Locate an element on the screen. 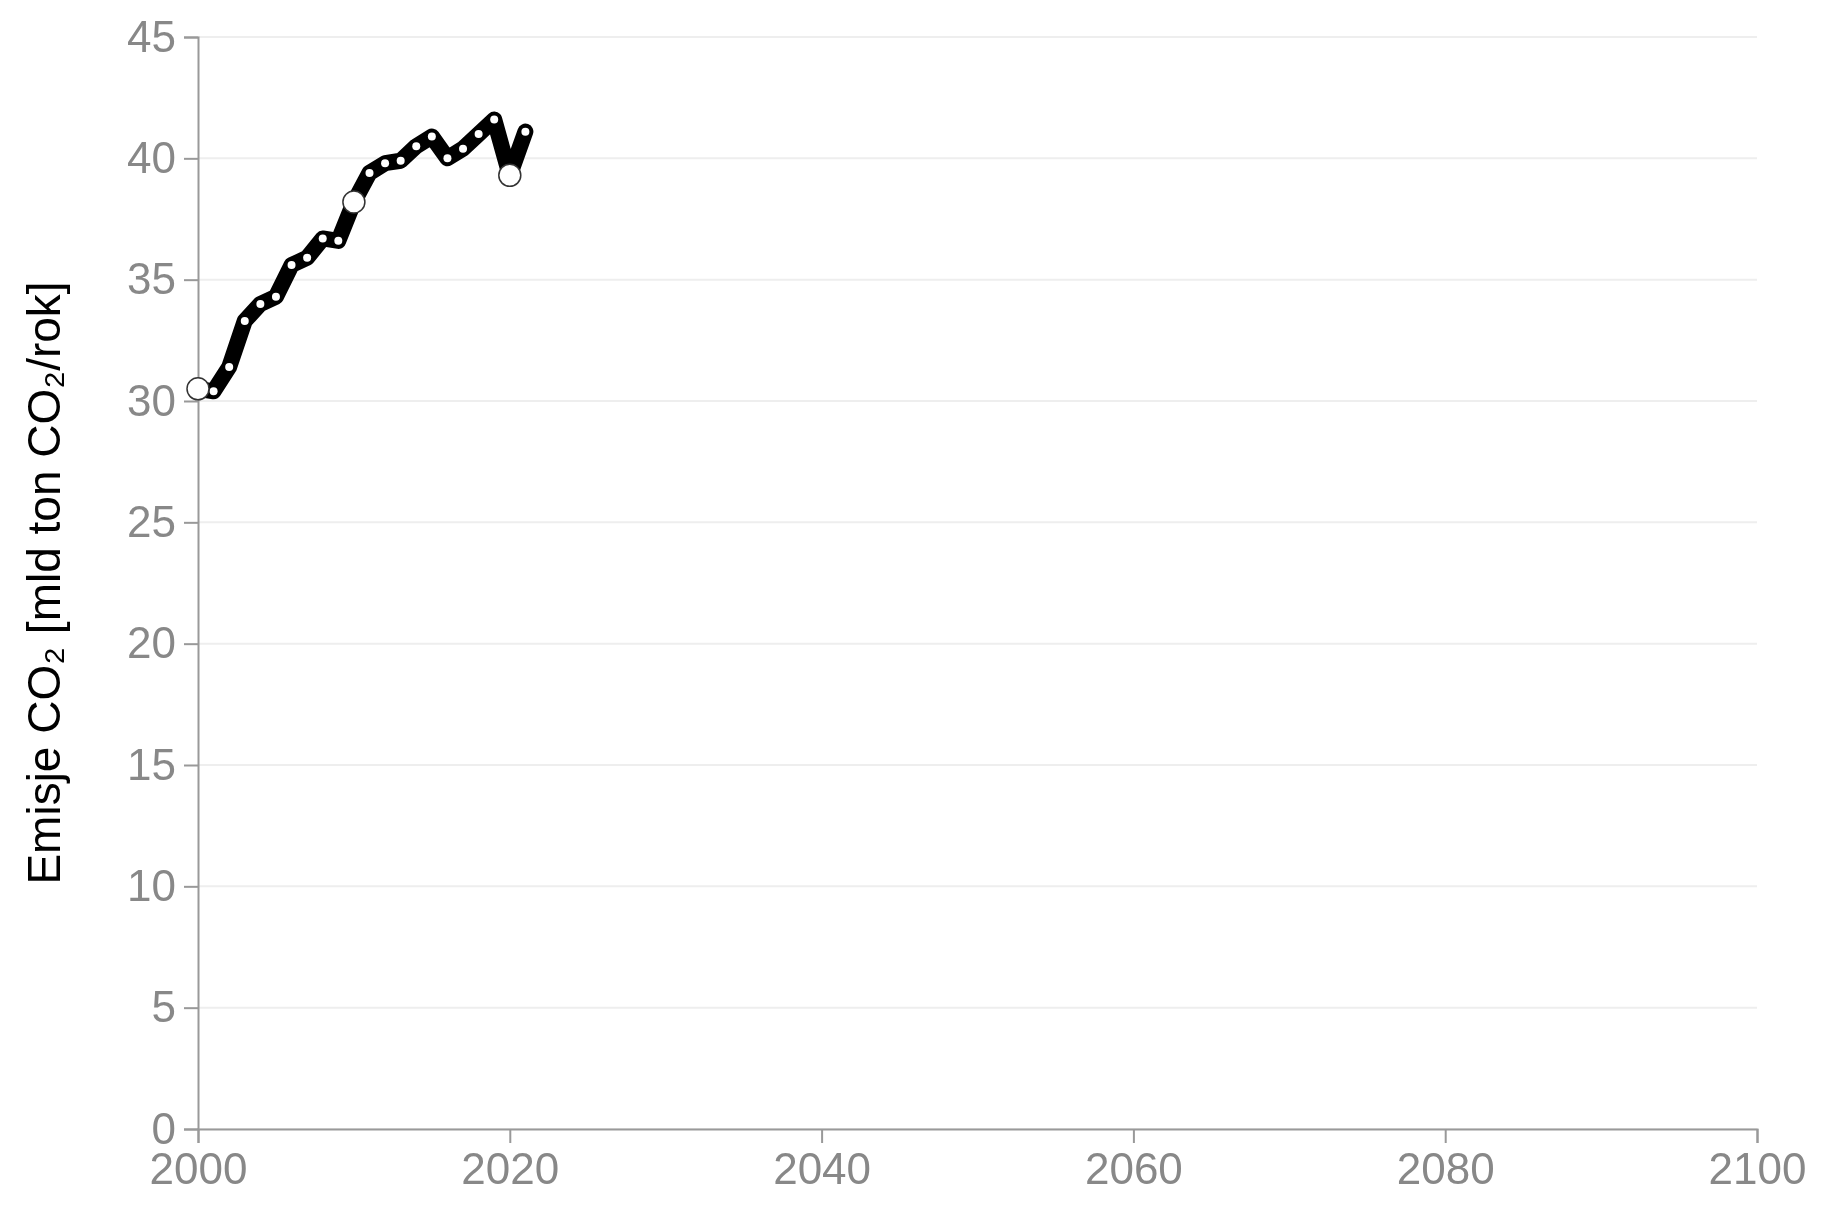 This screenshot has width=1825, height=1221. x-tick-label: 2040 is located at coordinates (822, 1169).